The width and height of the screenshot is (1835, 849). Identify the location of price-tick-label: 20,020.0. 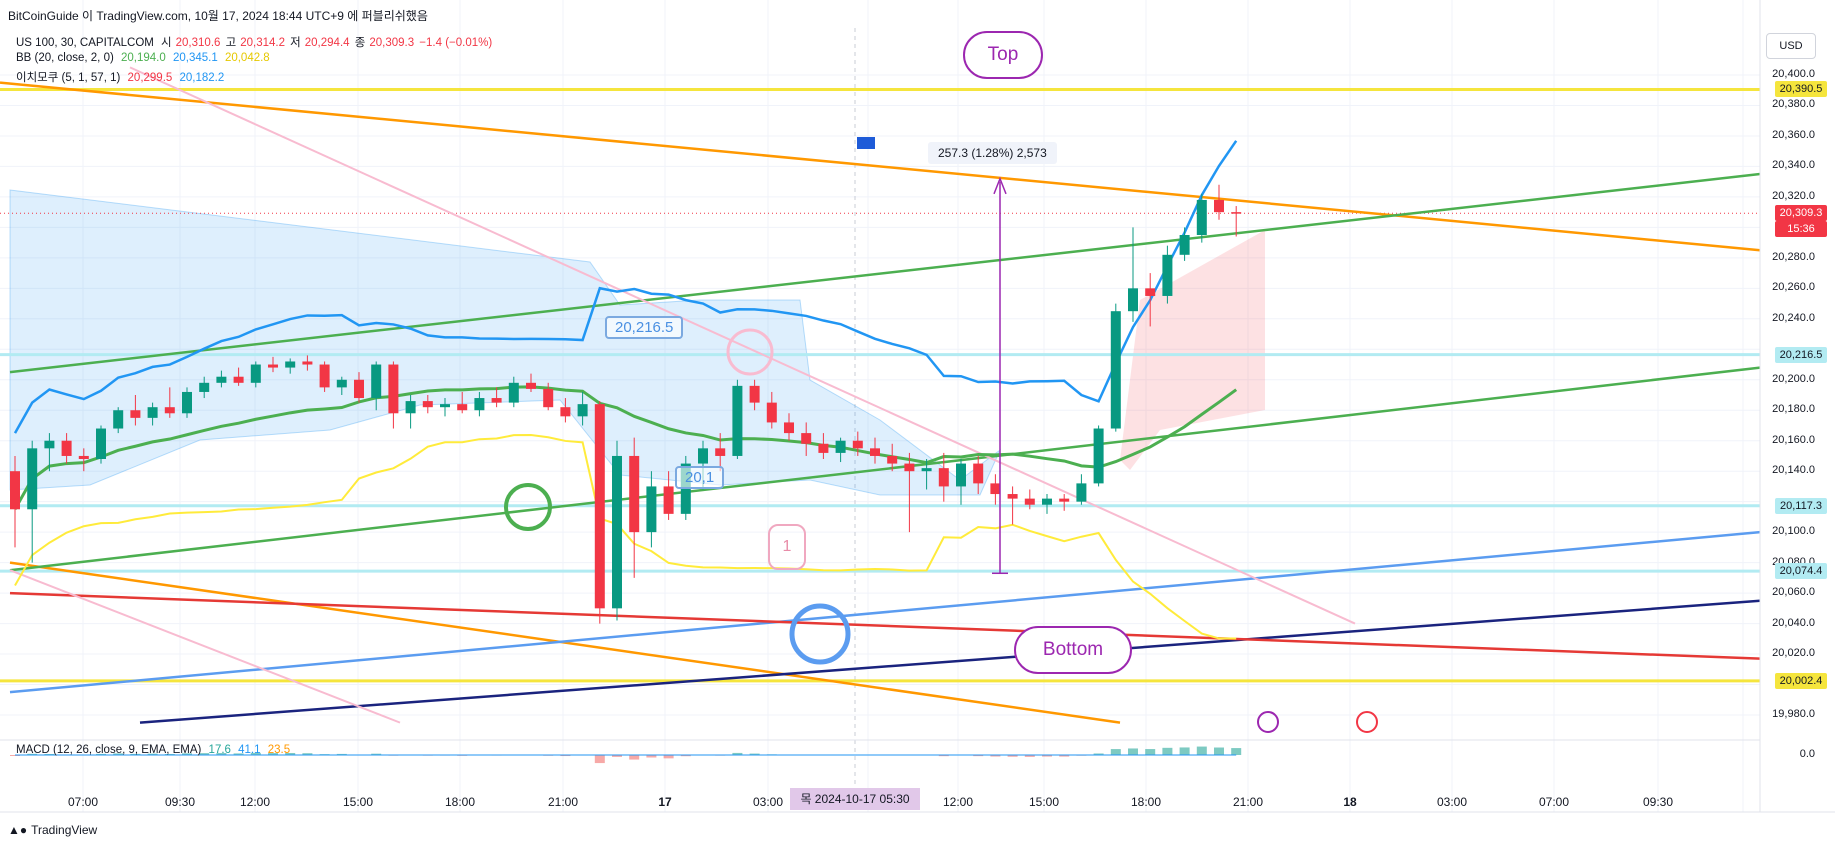
(1793, 653).